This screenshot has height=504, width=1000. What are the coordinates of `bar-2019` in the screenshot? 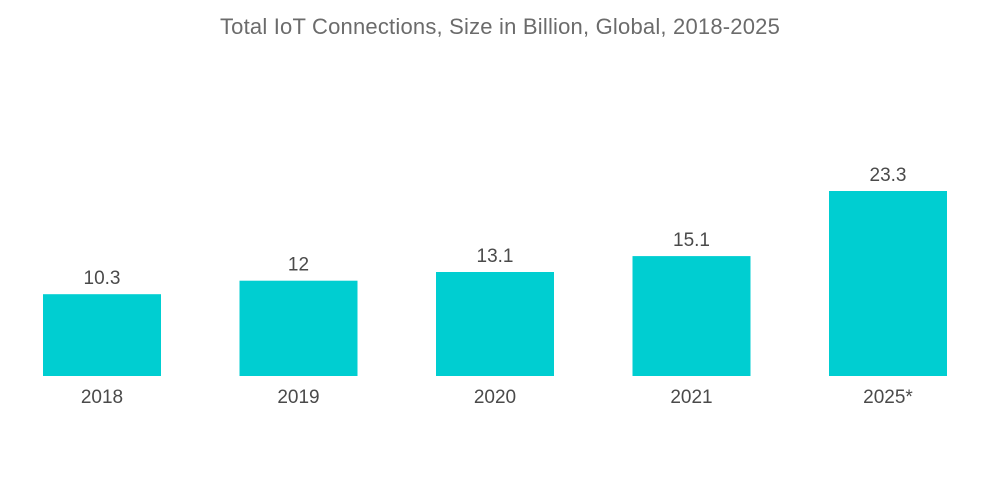 It's located at (298, 328).